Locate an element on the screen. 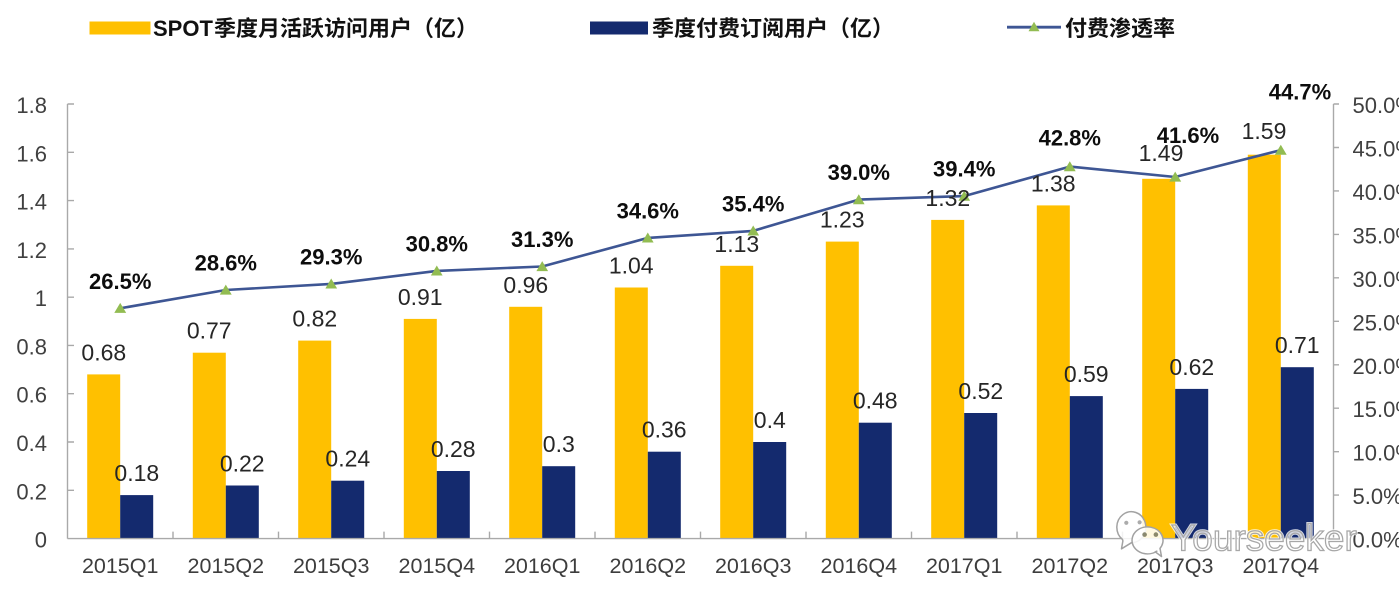  svg-text: 28.6% is located at coordinates (226, 263).